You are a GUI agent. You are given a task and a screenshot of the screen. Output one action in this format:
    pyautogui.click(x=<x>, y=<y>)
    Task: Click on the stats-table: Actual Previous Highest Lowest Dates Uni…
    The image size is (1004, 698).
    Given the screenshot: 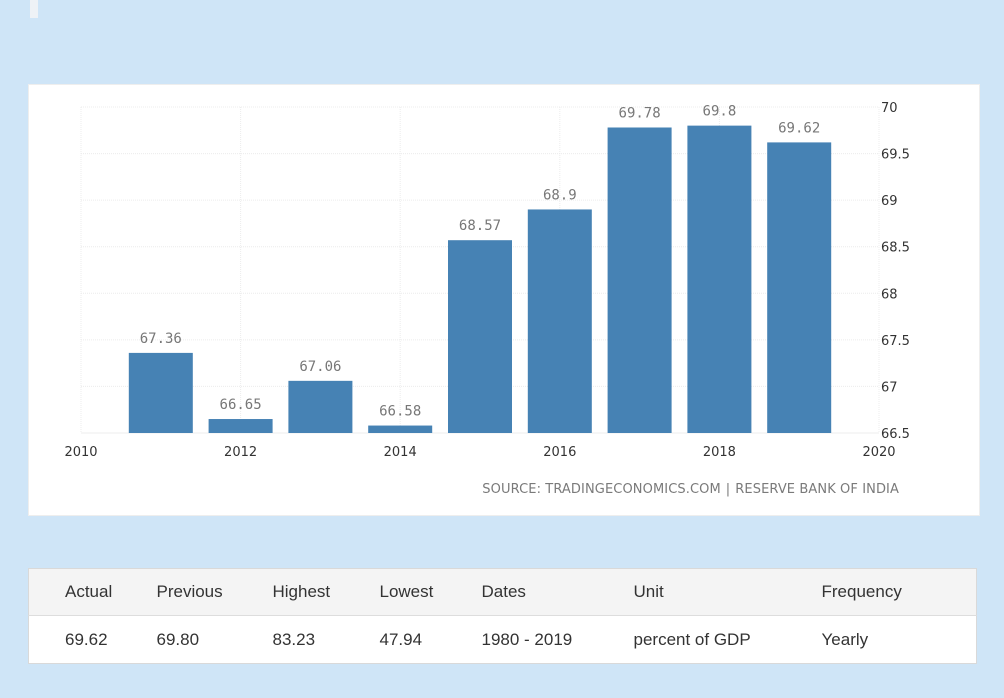 What is the action you would take?
    pyautogui.click(x=502, y=616)
    